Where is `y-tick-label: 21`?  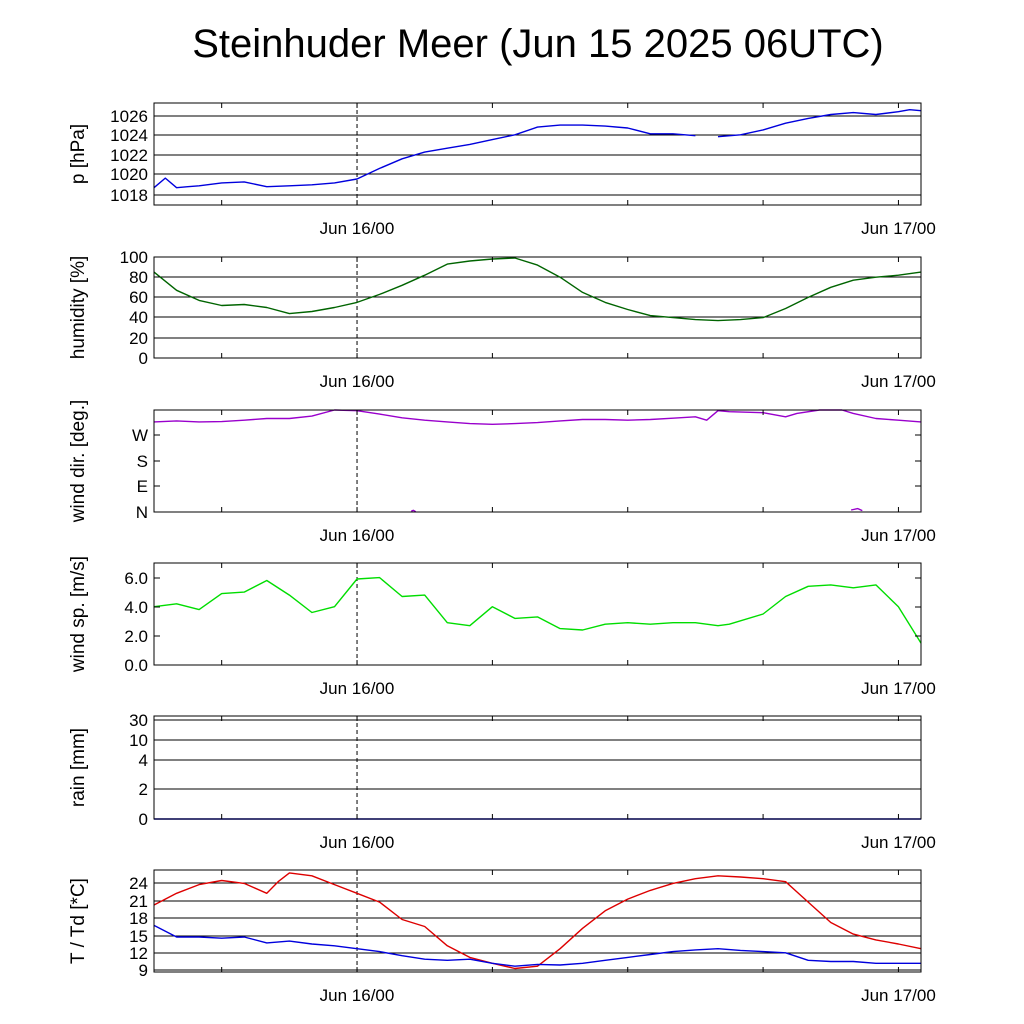 y-tick-label: 21 is located at coordinates (138, 901).